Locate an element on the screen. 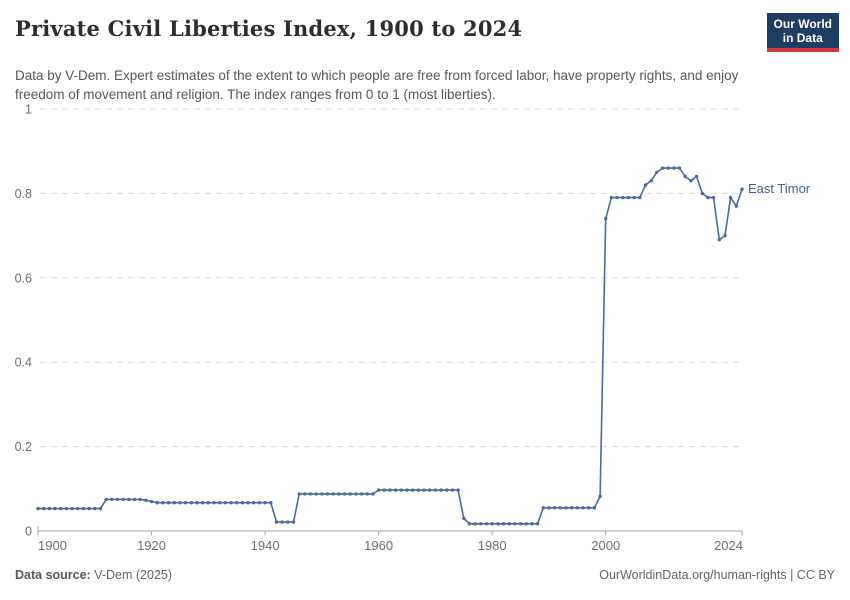 The height and width of the screenshot is (600, 850). series-entity-label: East Timor is located at coordinates (779, 188).